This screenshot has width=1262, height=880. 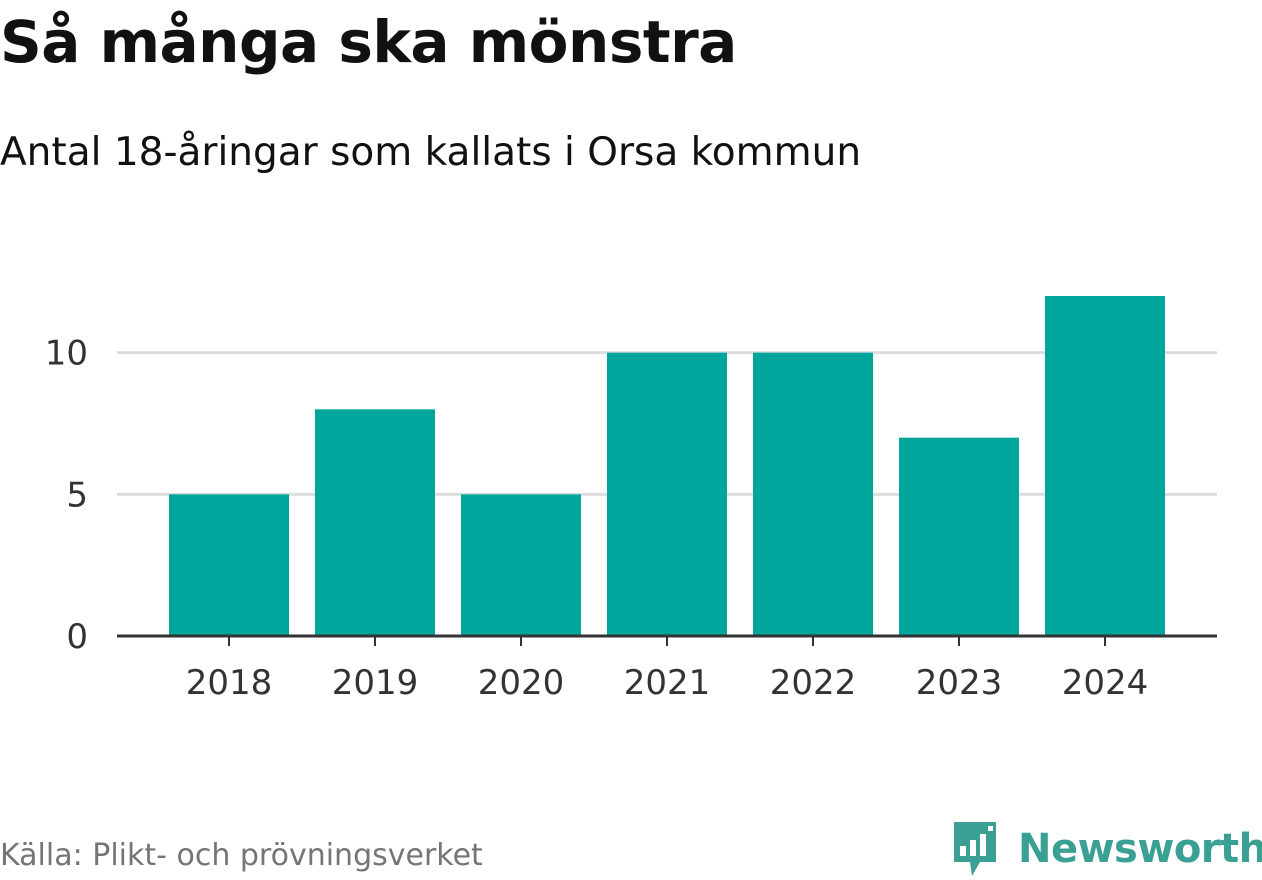 What do you see at coordinates (959, 683) in the screenshot?
I see `x-tick-label: 2023` at bounding box center [959, 683].